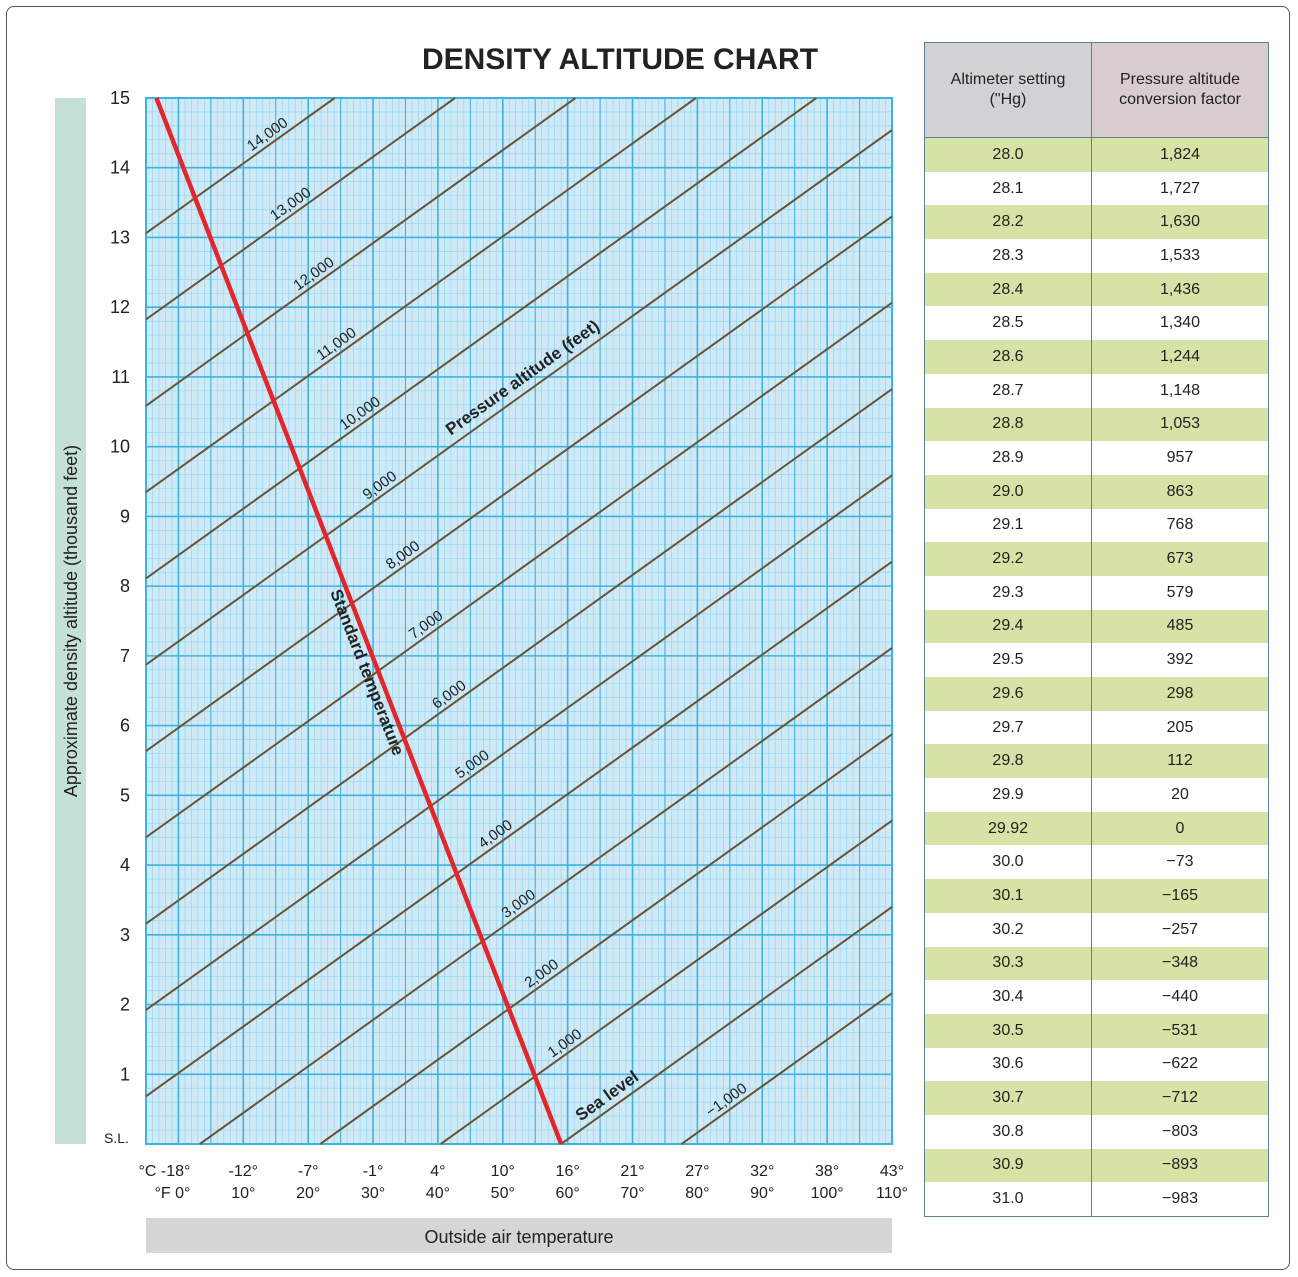 The image size is (1298, 1277). I want to click on table-row: 29.4 485, so click(1096, 626).